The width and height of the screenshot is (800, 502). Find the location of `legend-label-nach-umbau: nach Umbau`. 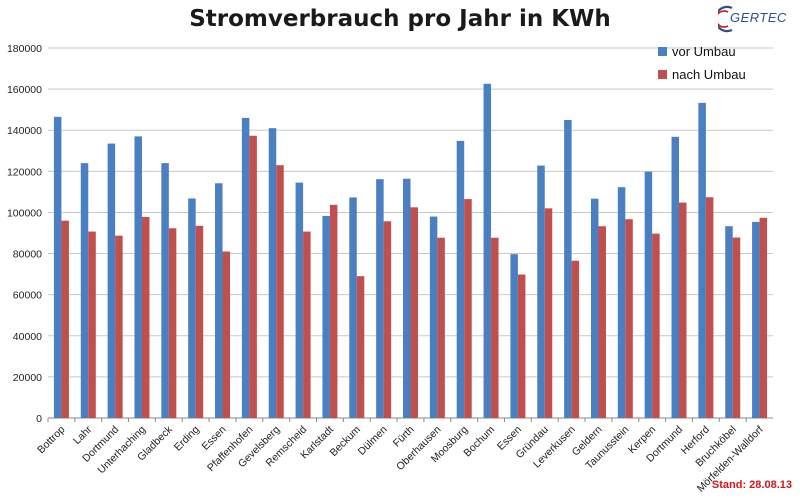

legend-label-nach-umbau: nach Umbau is located at coordinates (709, 74).